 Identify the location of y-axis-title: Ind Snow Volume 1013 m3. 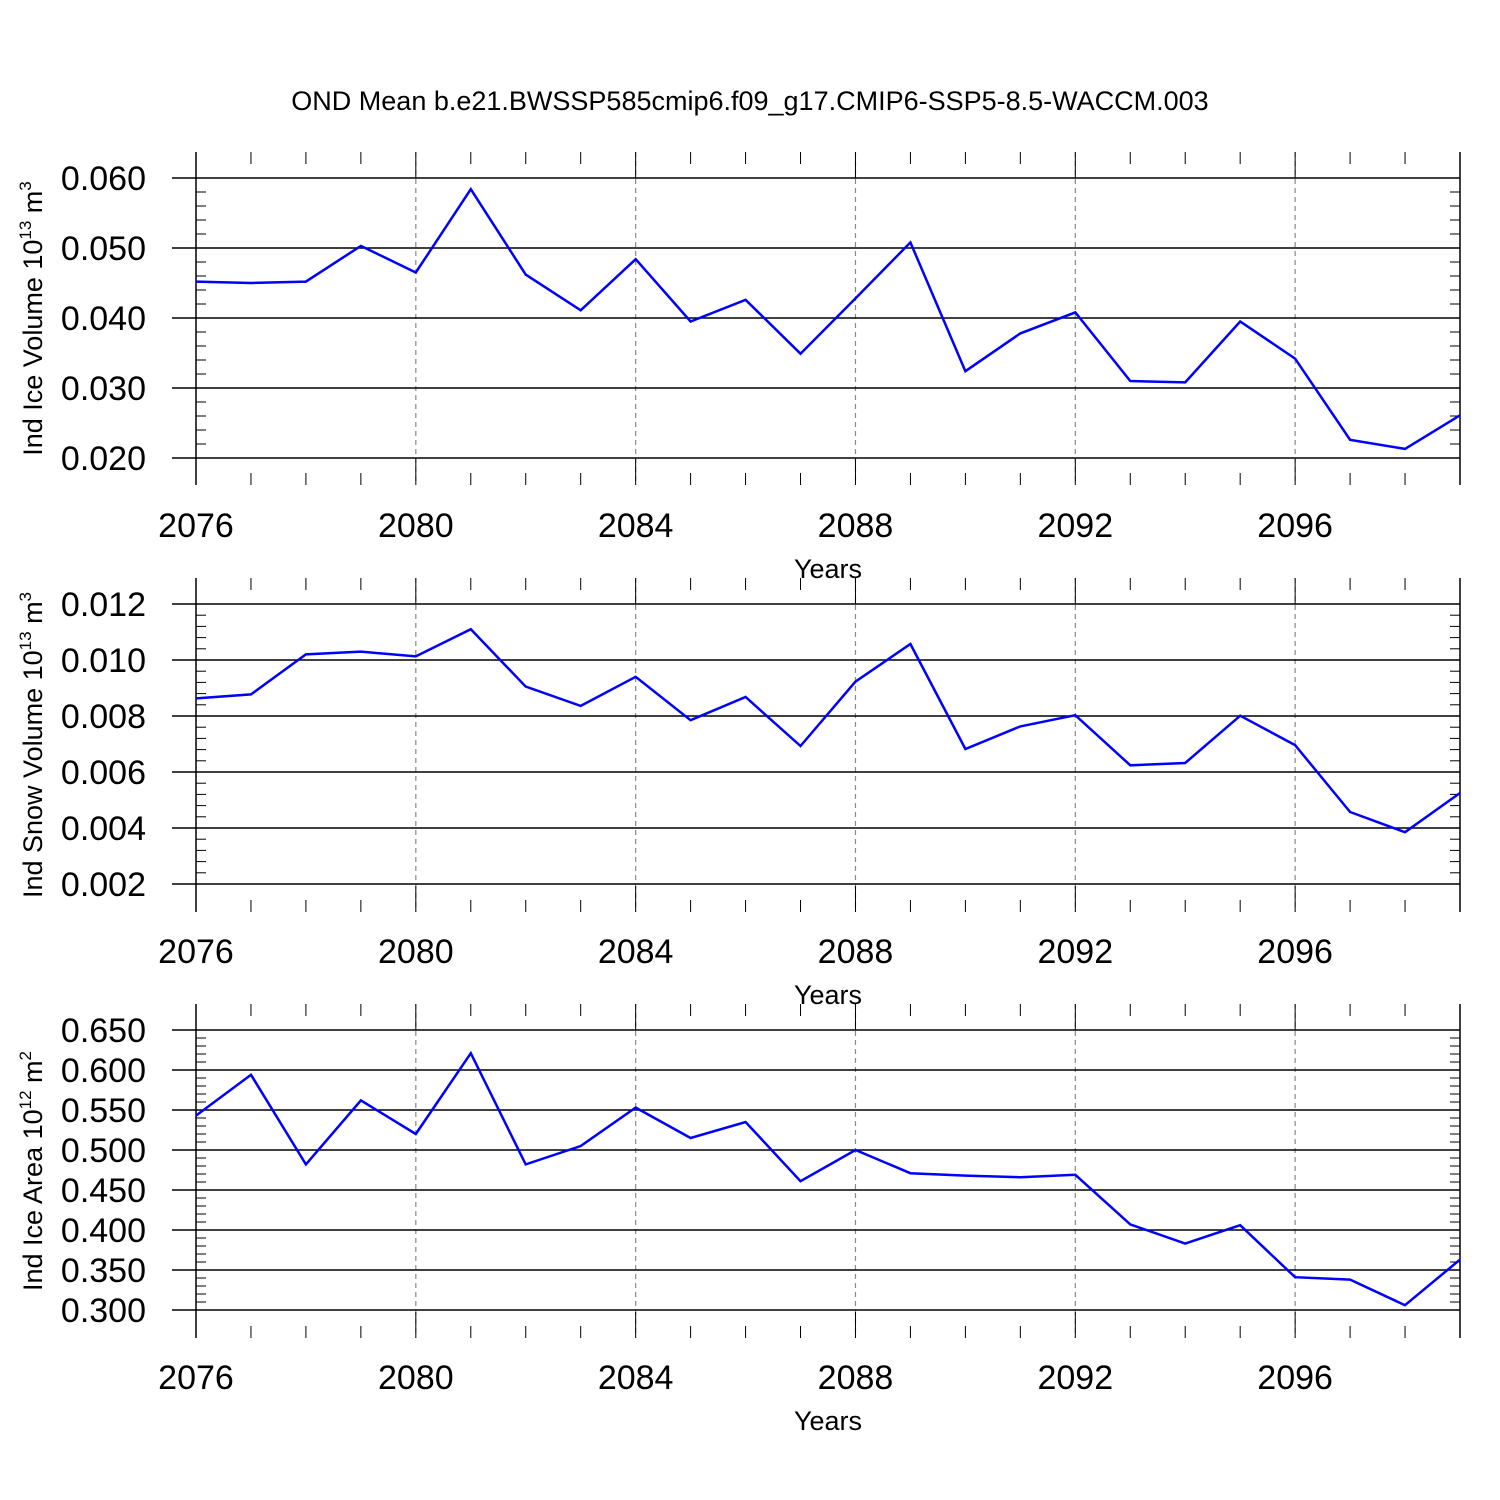
(32, 745).